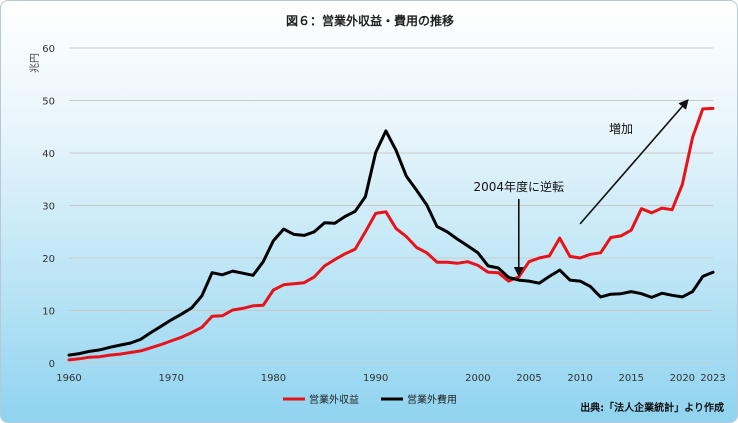 The image size is (738, 423). I want to click on x-tick-label: 2010, so click(579, 378).